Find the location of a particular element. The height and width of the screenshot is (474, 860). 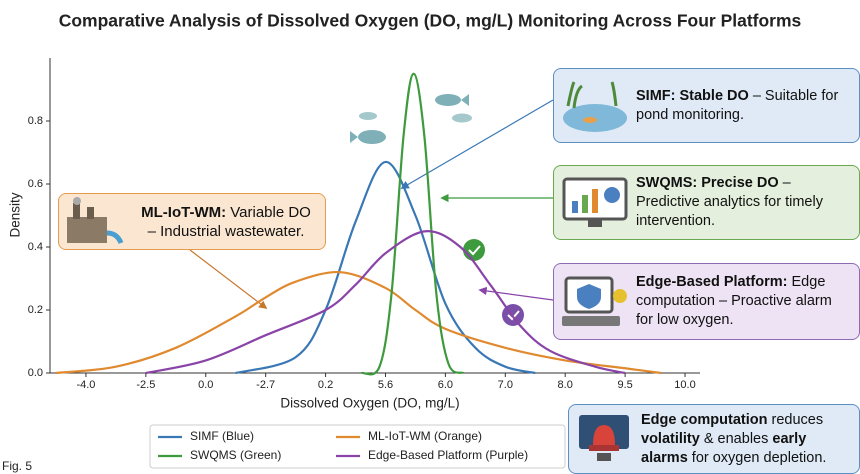

x-tick-label: 9.5 is located at coordinates (624, 385).